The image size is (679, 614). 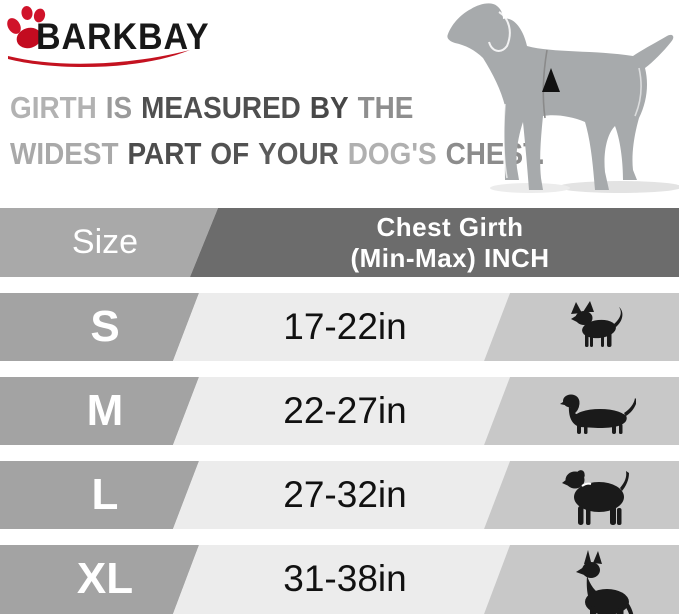 I want to click on header-girth-cell, so click(x=434, y=242).